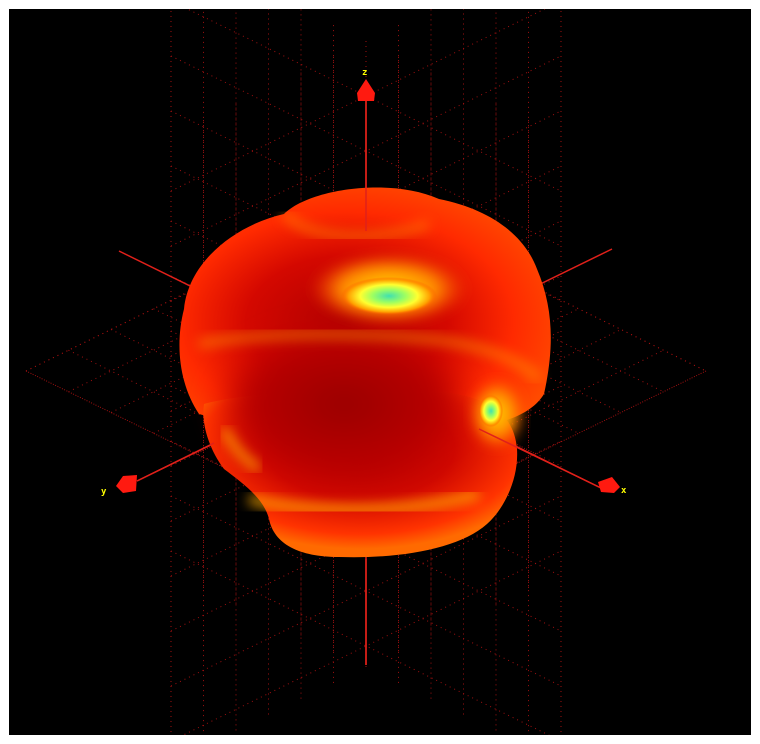 This screenshot has width=760, height=744. What do you see at coordinates (175, 462) in the screenshot?
I see `y-axis-front-line` at bounding box center [175, 462].